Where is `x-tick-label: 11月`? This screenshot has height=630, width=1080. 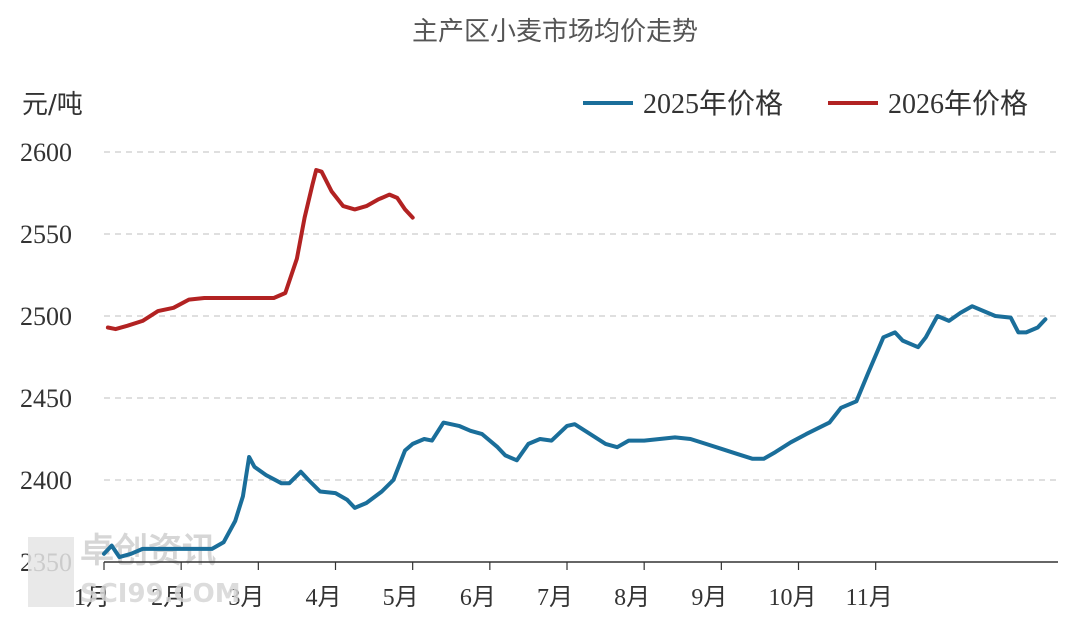
x-tick-label: 11月 is located at coordinates (869, 598).